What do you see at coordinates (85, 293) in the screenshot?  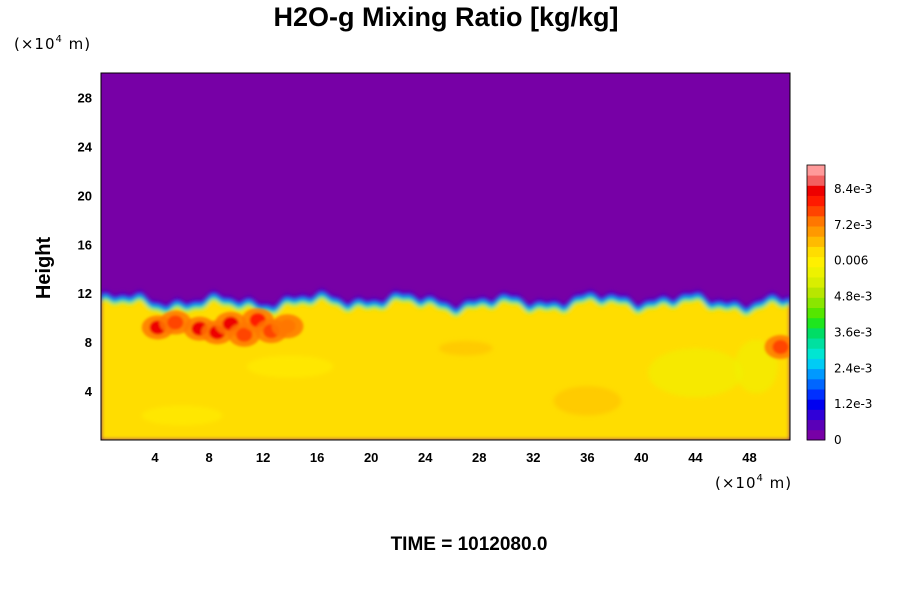 I see `y-tick-label: 12` at bounding box center [85, 293].